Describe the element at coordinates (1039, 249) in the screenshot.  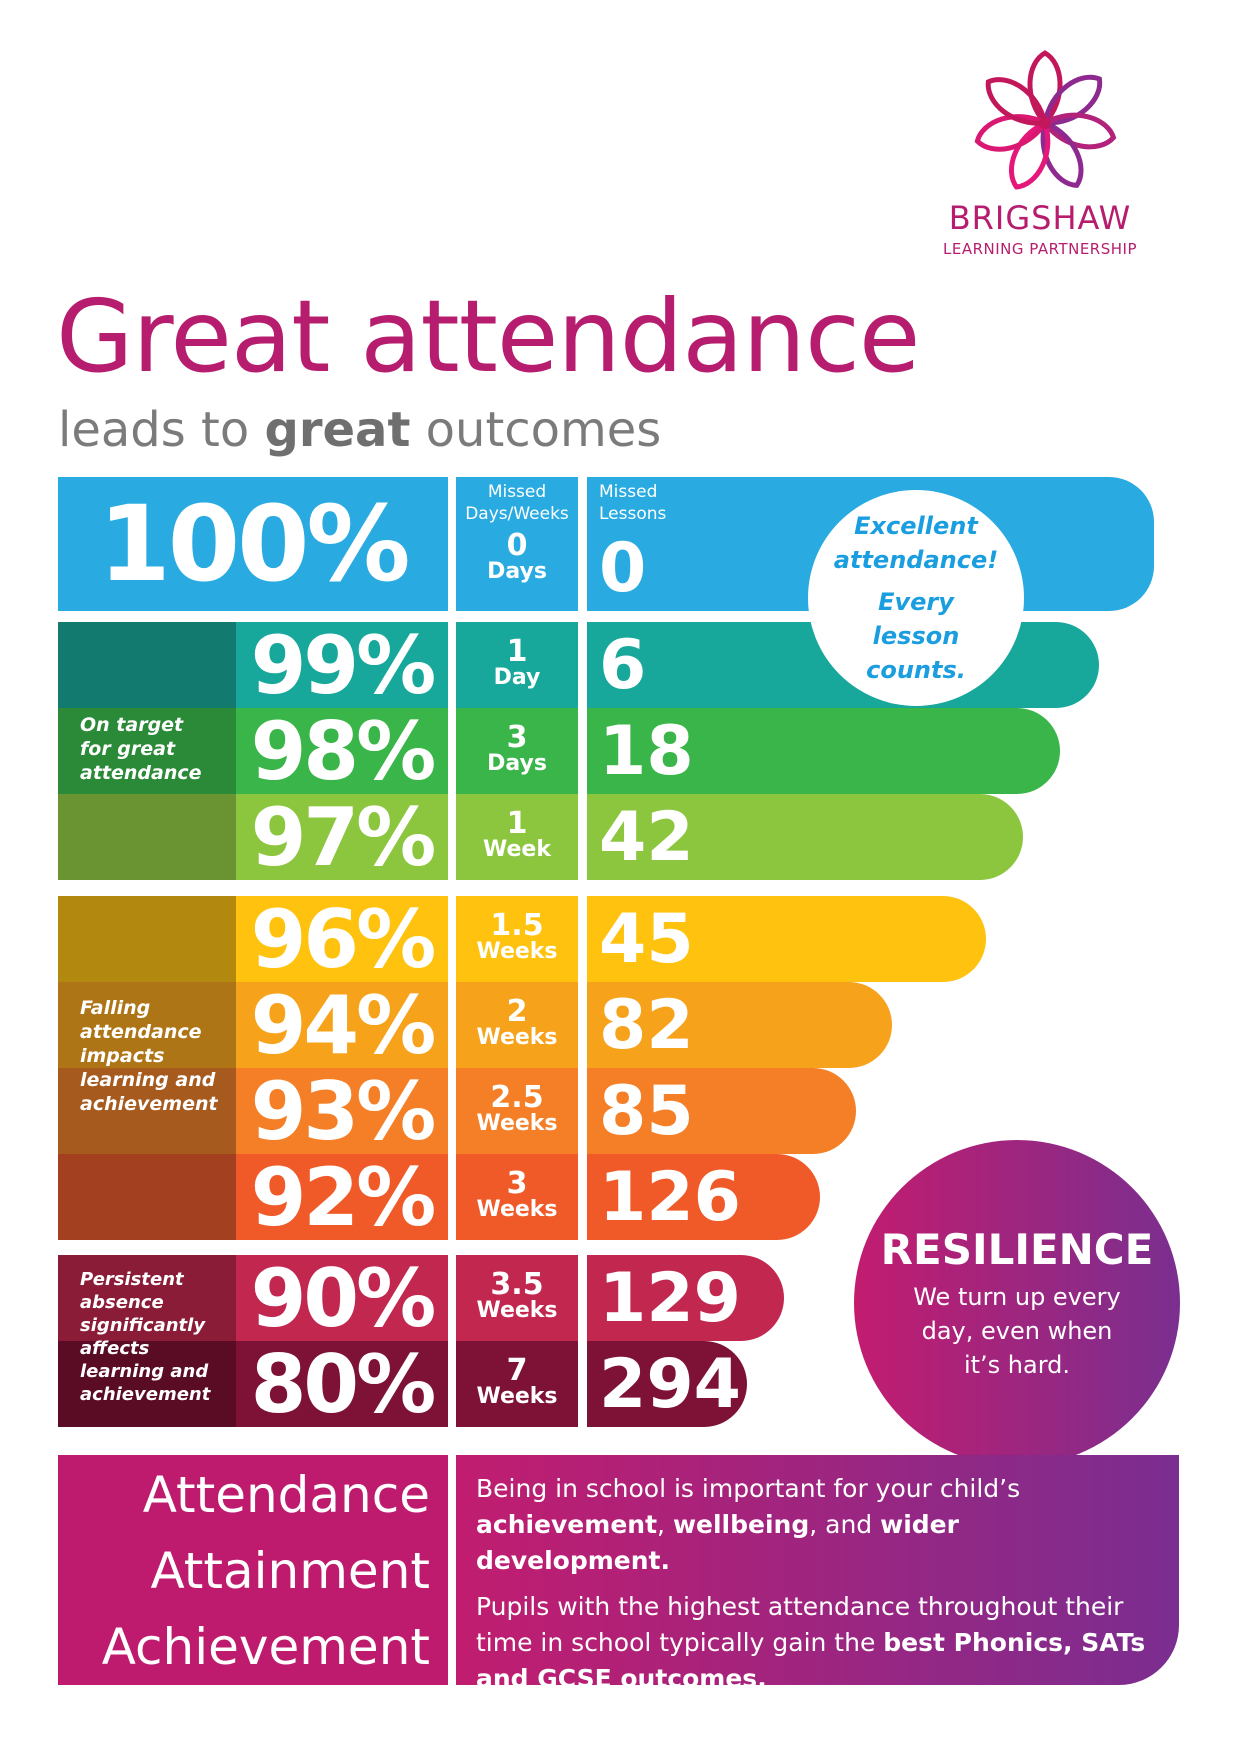
I see `logo-subtitle: LEARNING PARTNERSHIP` at that location.